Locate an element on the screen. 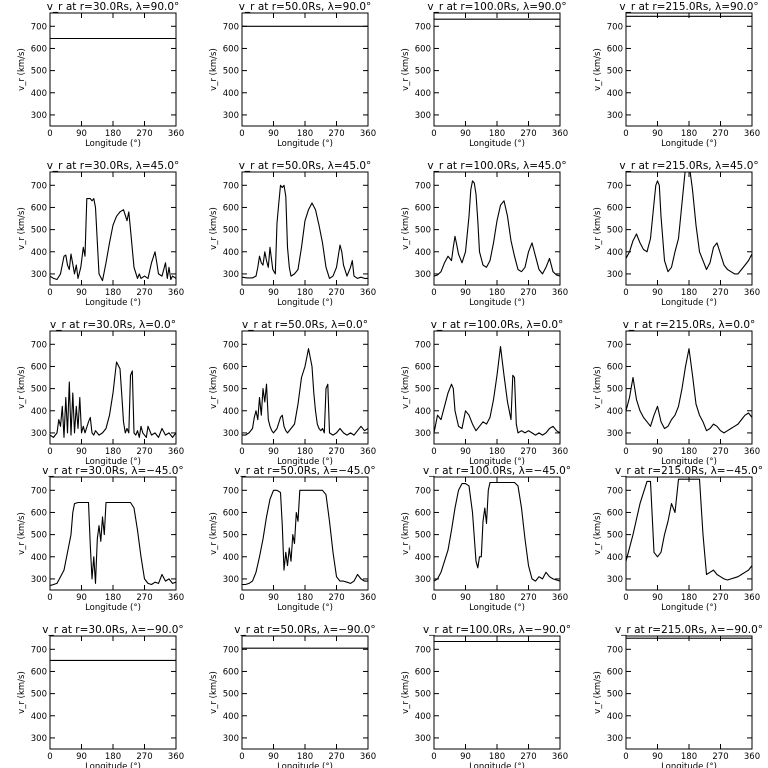  panel-title: v_r at r=215.0Rs, λ=−90.0° is located at coordinates (689, 630).